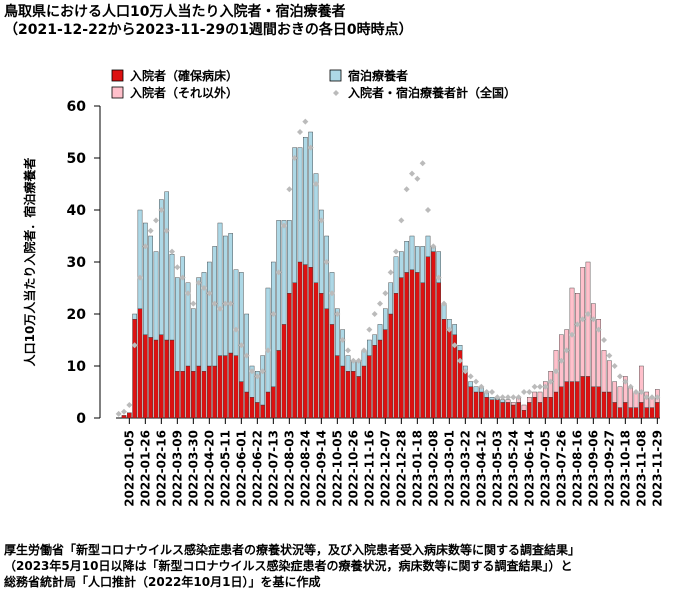 This screenshot has height=604, width=700. Describe the element at coordinates (29, 262) in the screenshot. I see `y-axis-label: 人口10万人当たり入院者．宿泊療養者` at that location.